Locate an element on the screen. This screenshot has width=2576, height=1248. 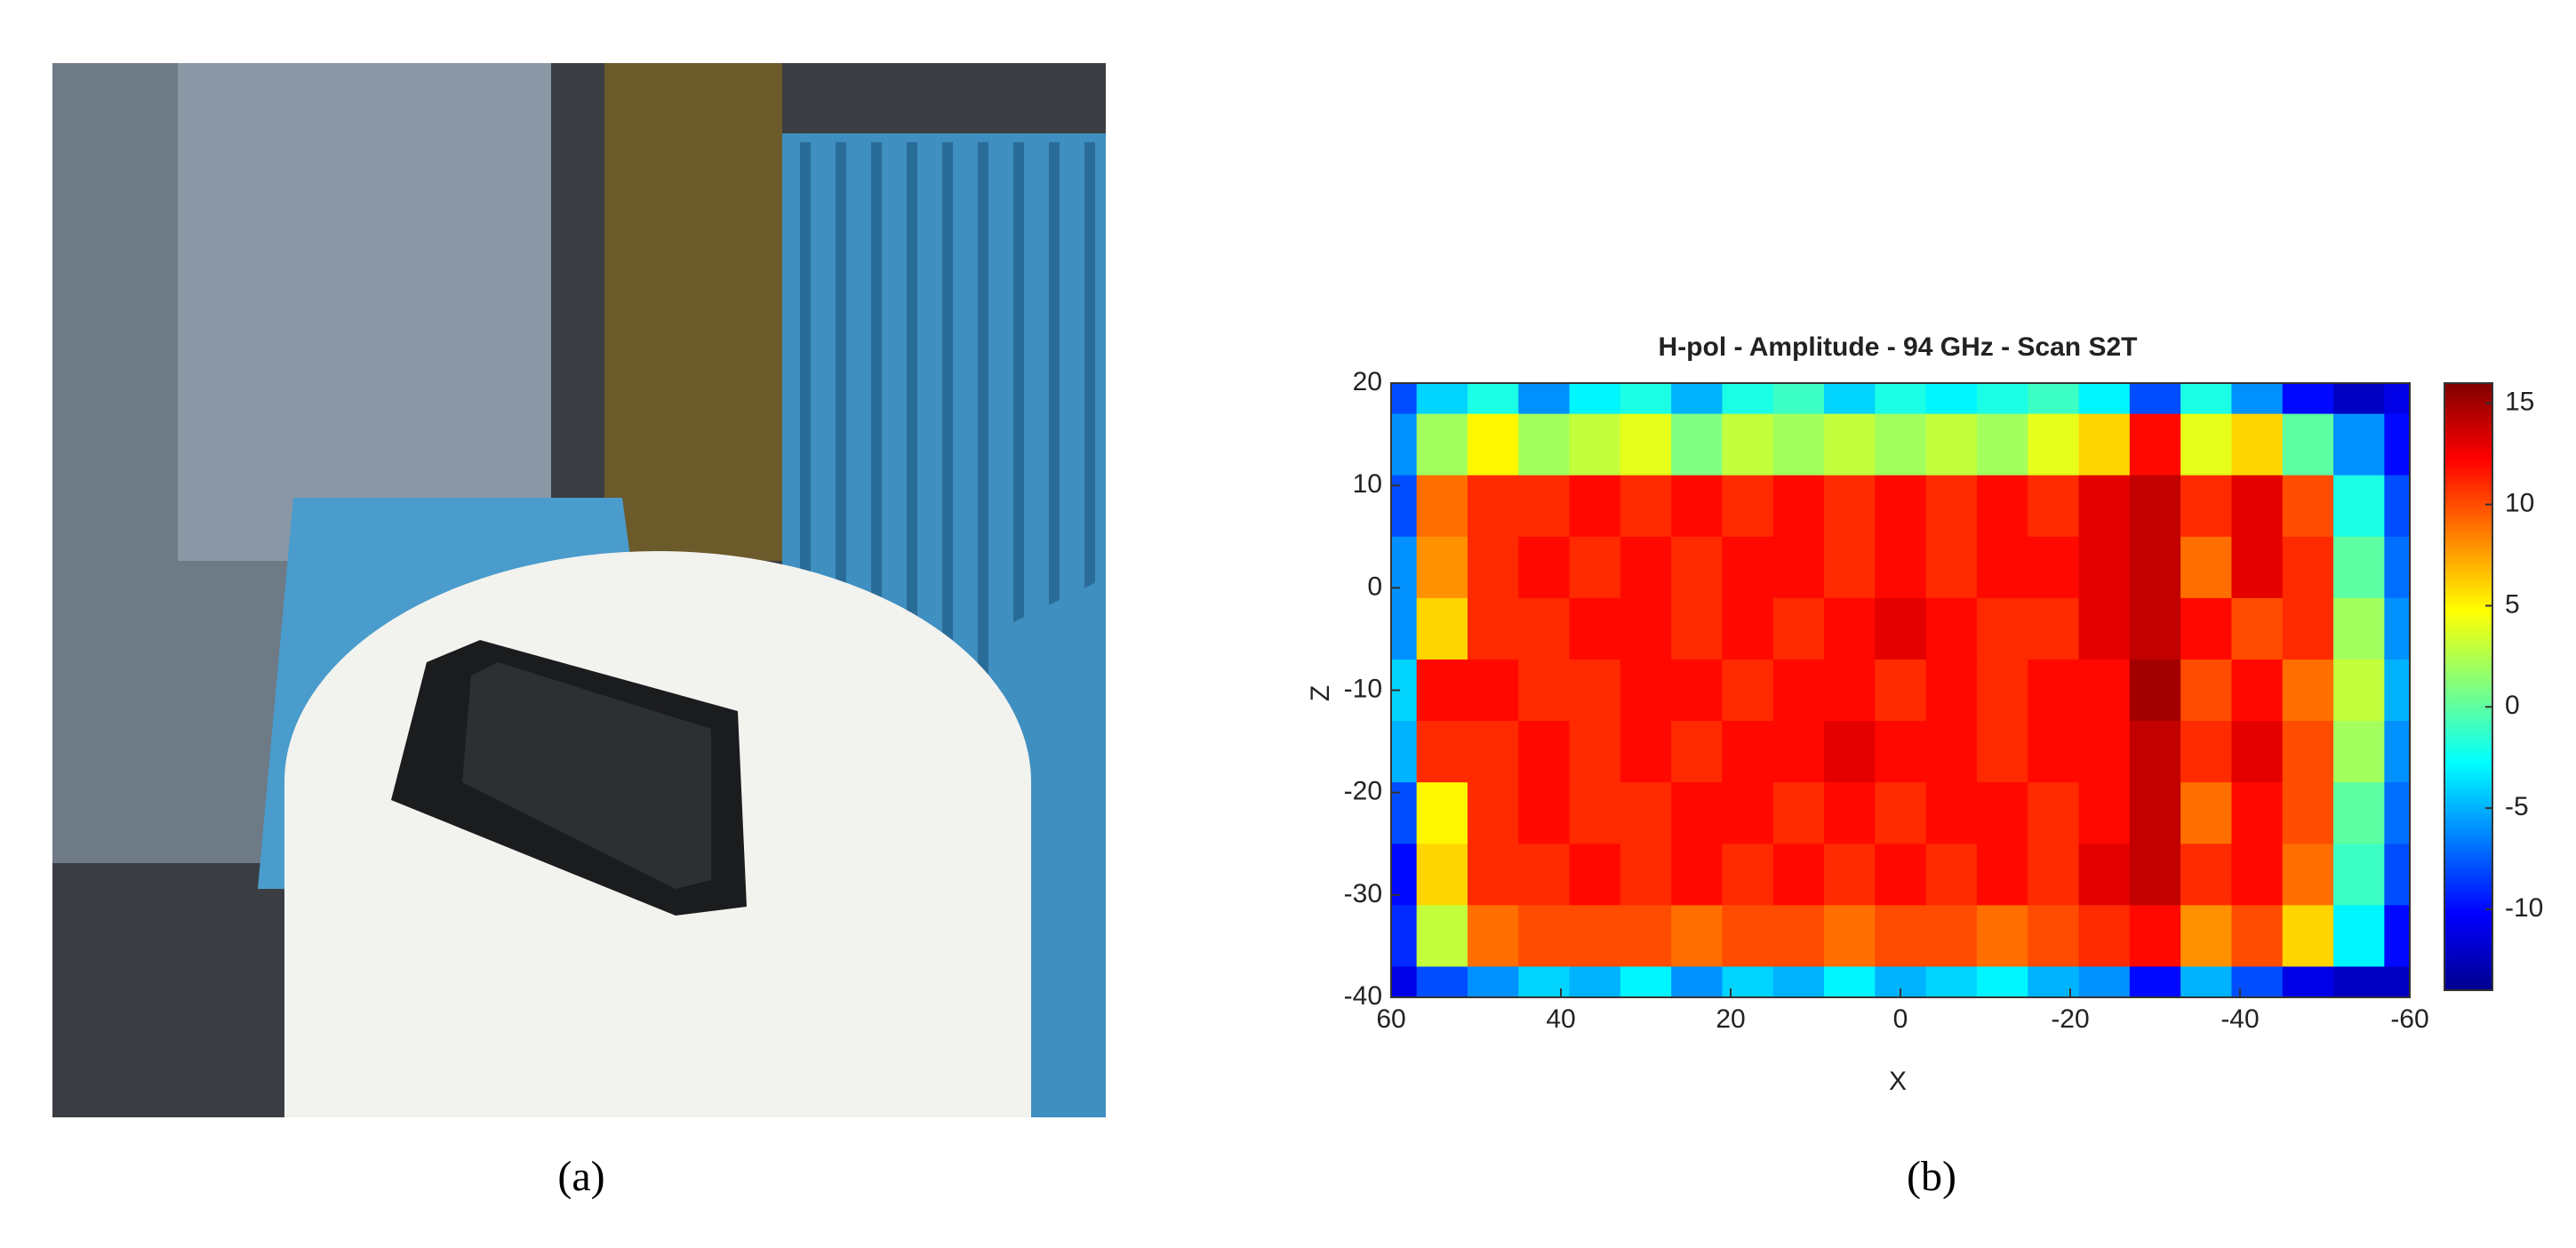
colorbar-tick-label: 10 is located at coordinates (2519, 503).